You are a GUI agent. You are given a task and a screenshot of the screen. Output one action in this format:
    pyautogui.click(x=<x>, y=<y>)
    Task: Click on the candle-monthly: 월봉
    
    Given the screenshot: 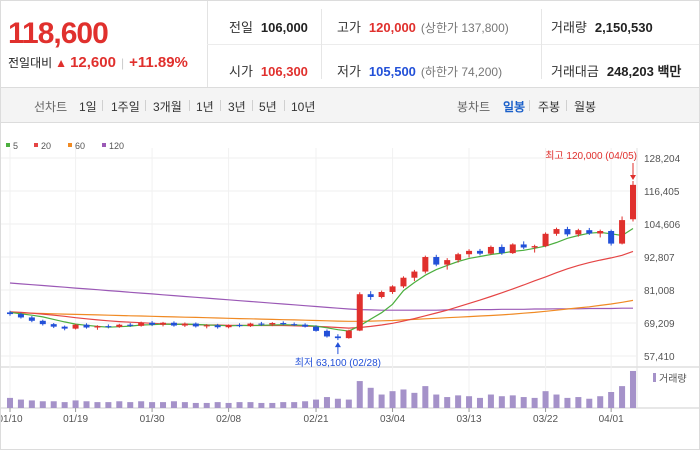 What is the action you would take?
    pyautogui.click(x=585, y=107)
    